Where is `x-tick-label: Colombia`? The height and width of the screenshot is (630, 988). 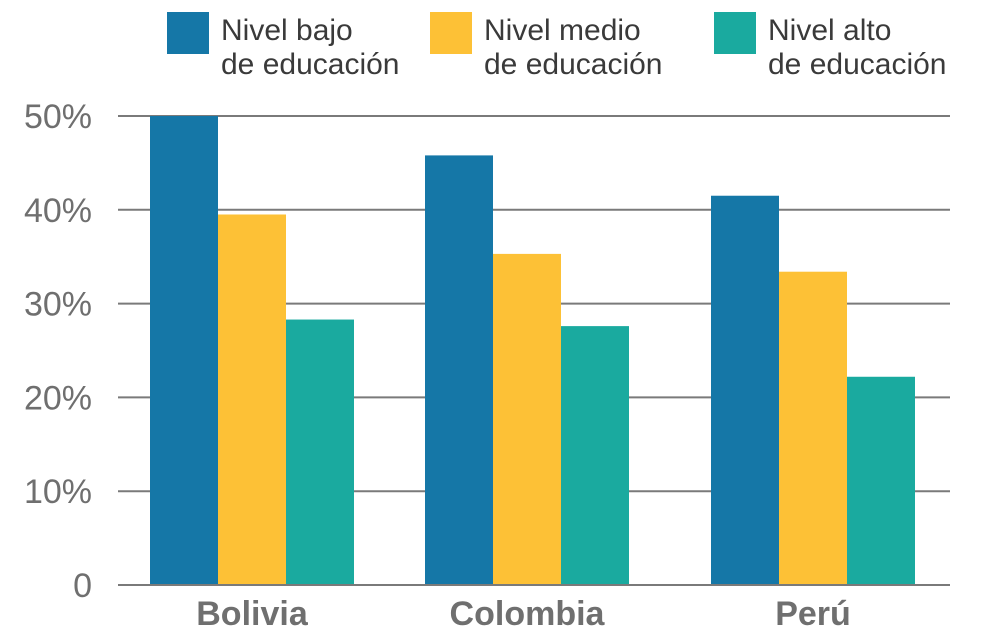
x-tick-label: Colombia is located at coordinates (528, 612).